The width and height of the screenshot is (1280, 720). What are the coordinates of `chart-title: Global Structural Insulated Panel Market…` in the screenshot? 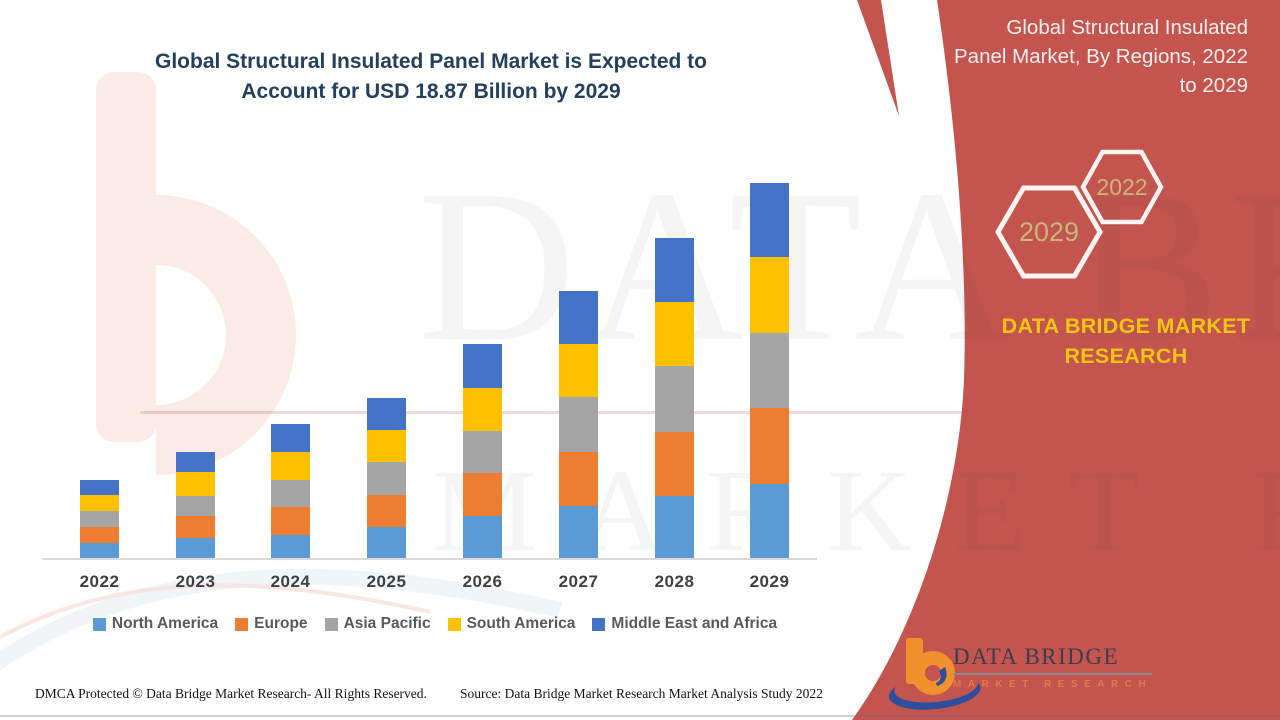 It's located at (431, 77).